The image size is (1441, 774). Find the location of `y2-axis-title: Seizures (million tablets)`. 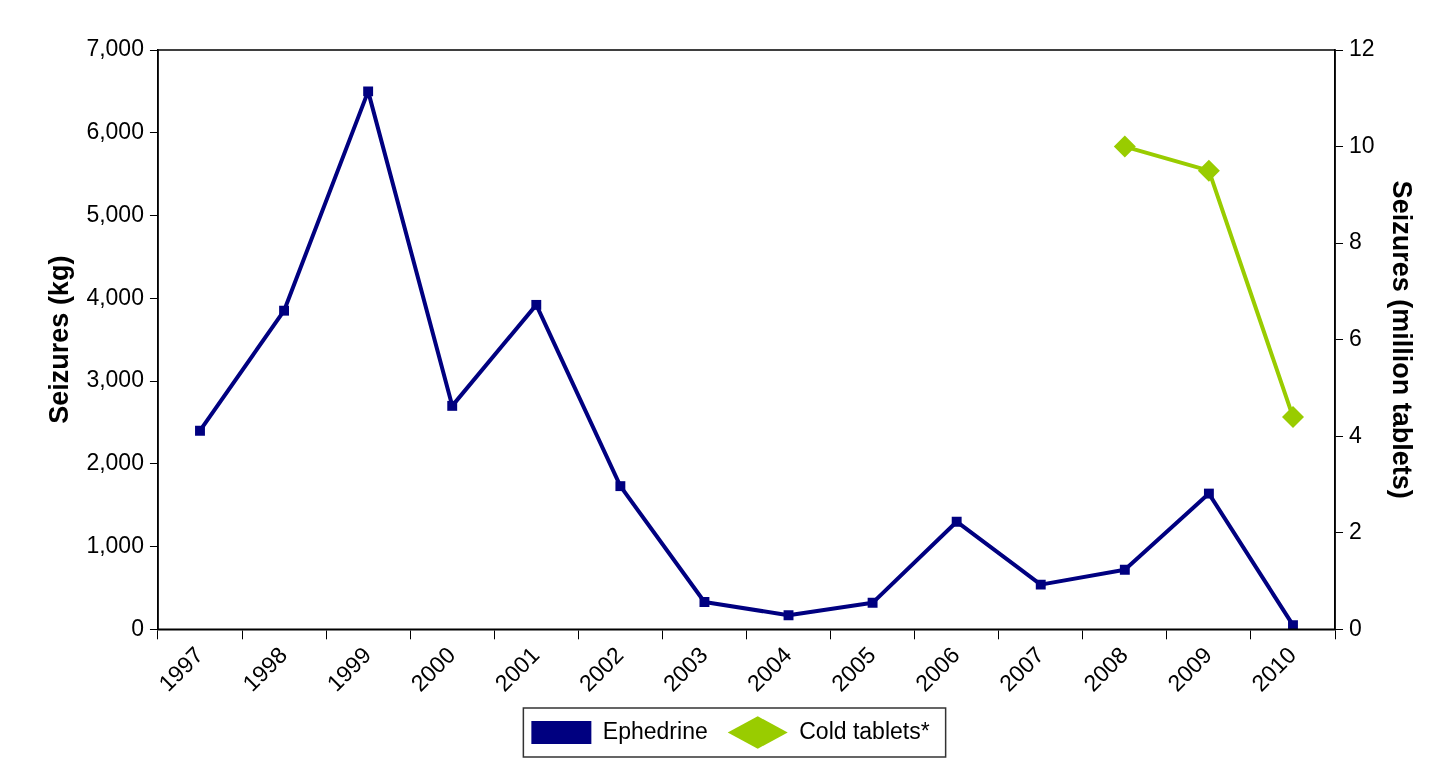

y2-axis-title: Seizures (million tablets) is located at coordinates (1402, 339).